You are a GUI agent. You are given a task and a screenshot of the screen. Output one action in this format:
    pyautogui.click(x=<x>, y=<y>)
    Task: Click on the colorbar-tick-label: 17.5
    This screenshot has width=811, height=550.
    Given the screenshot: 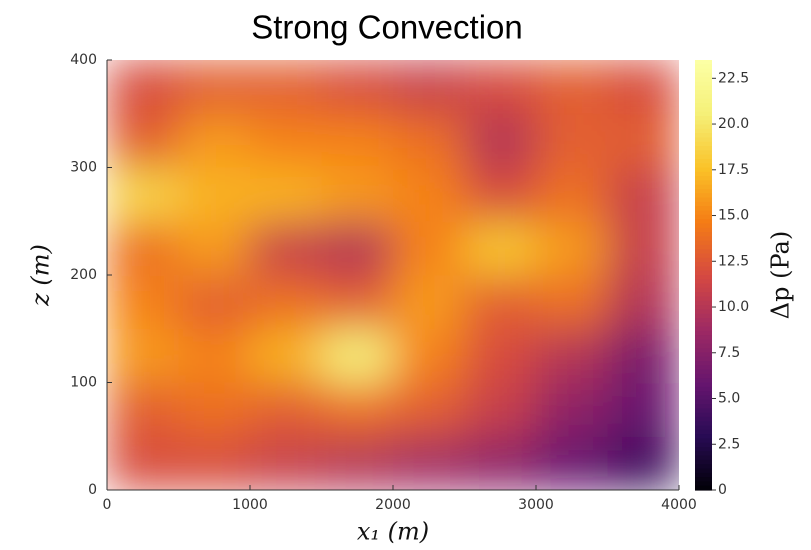 What is the action you would take?
    pyautogui.click(x=733, y=170)
    